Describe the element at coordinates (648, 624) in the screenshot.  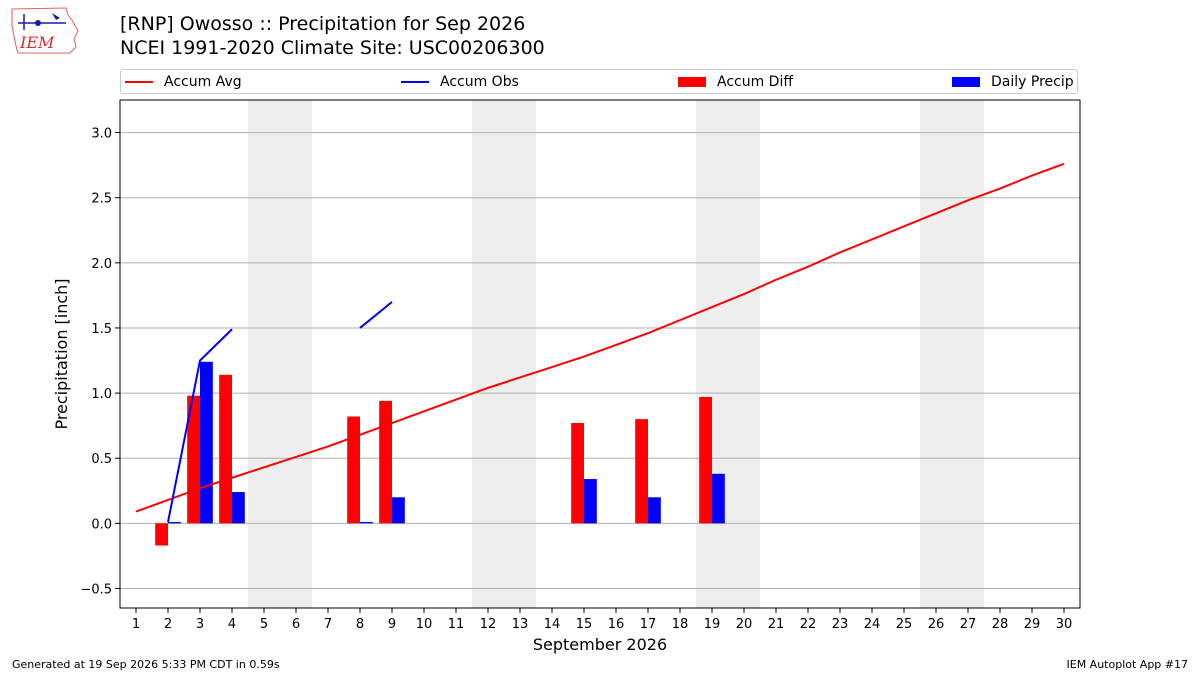
I see `x-tick-label-17: 17` at that location.